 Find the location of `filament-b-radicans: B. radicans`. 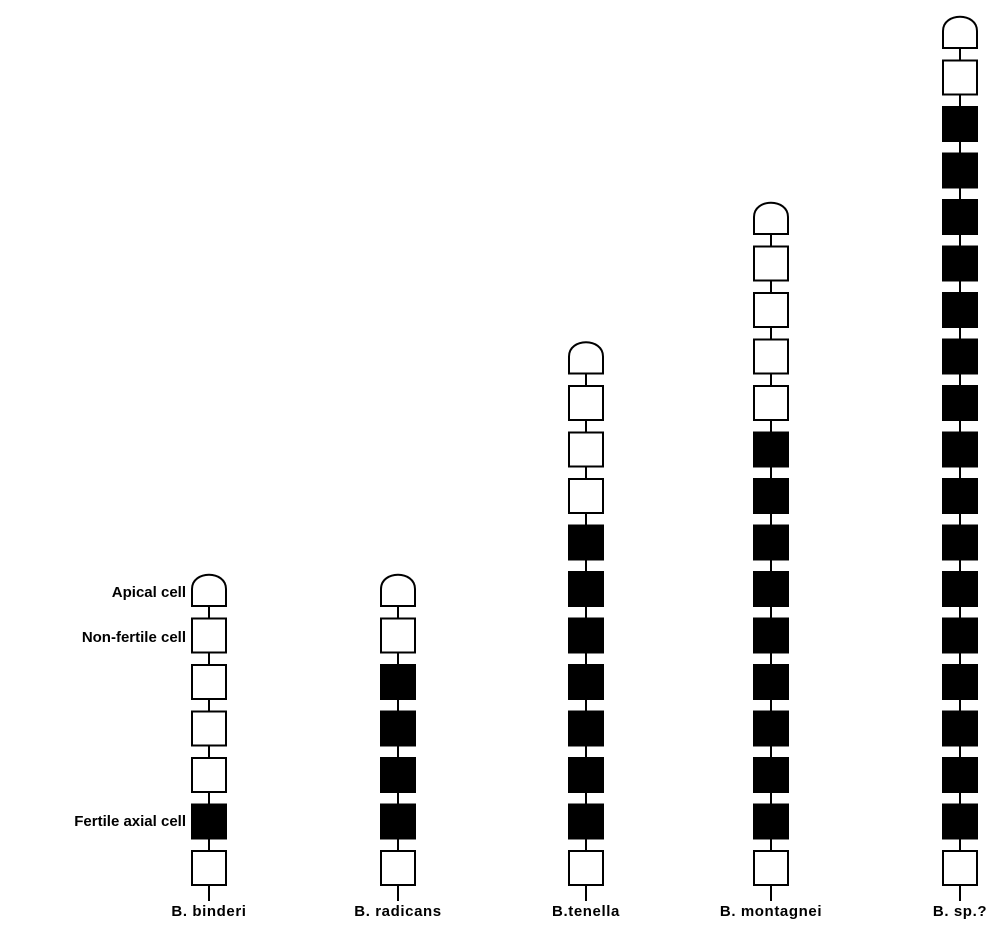

filament-b-radicans: B. radicans is located at coordinates (397, 746).